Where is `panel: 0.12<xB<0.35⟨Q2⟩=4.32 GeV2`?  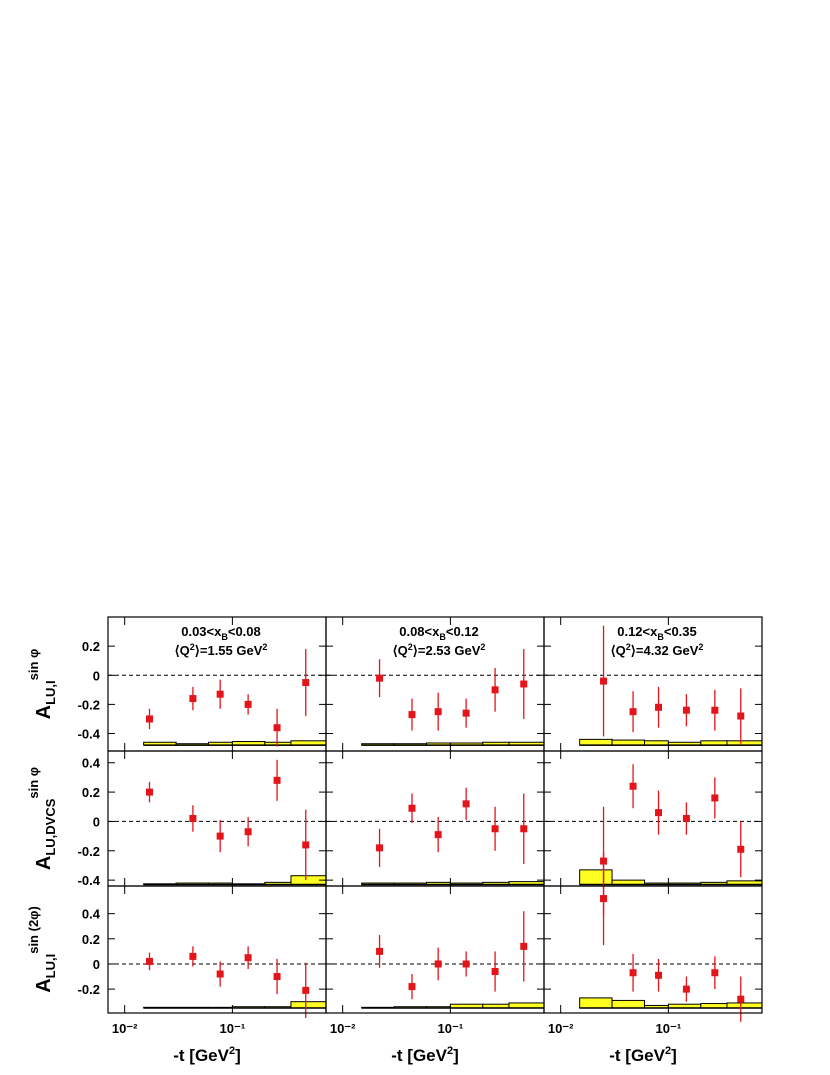
panel: 0.12<xB<0.35⟨Q2⟩=4.32 GeV2 is located at coordinates (653, 684).